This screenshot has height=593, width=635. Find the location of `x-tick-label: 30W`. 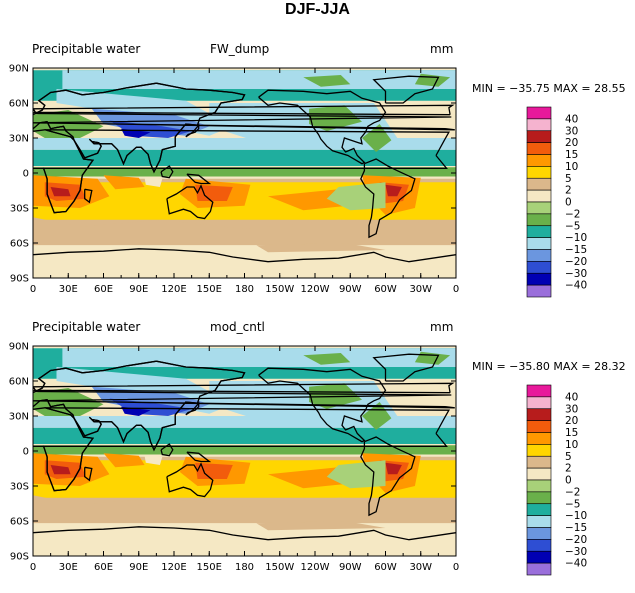

x-tick-label: 30W is located at coordinates (420, 567).